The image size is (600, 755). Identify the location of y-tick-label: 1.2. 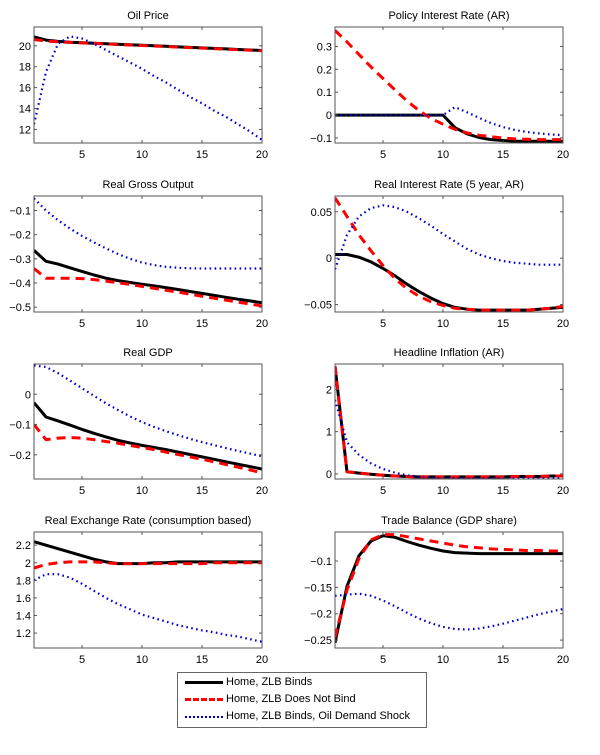
(23, 634).